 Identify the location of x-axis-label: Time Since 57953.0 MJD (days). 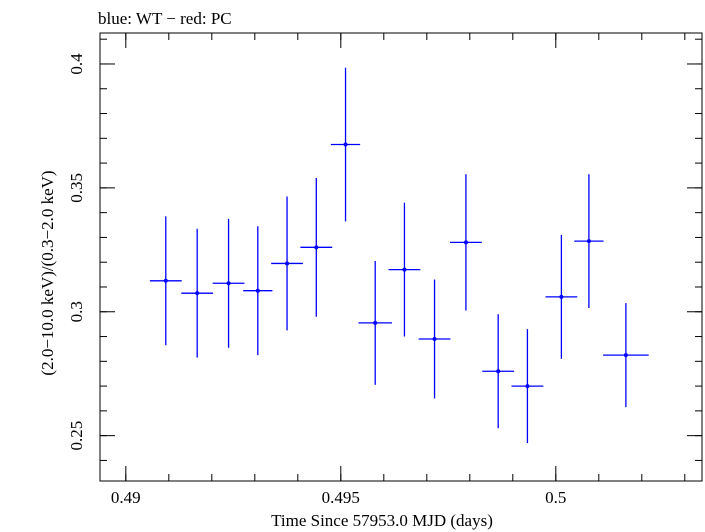
(382, 520).